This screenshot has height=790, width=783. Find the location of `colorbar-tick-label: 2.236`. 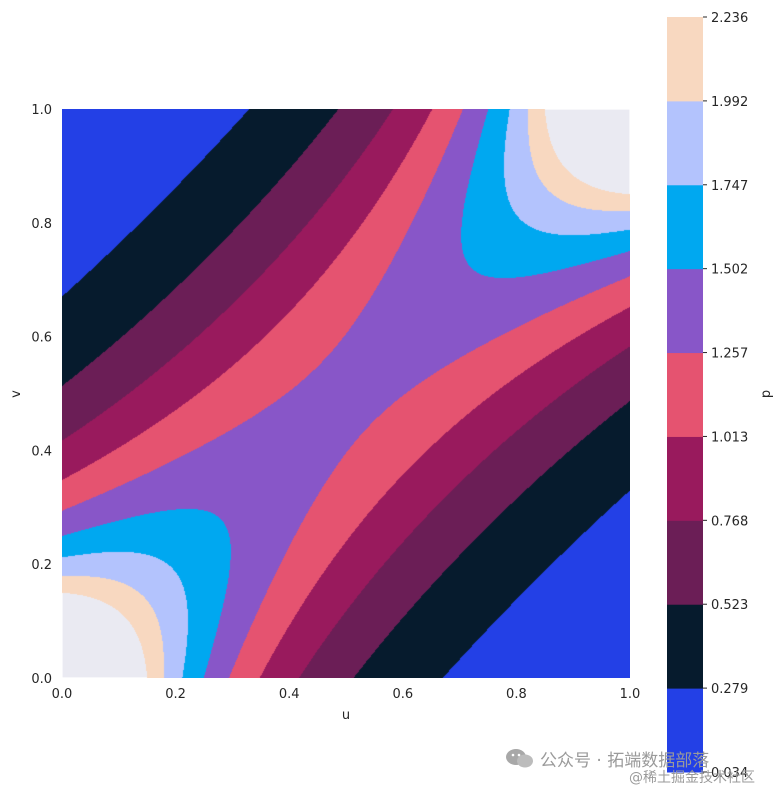

colorbar-tick-label: 2.236 is located at coordinates (729, 18).